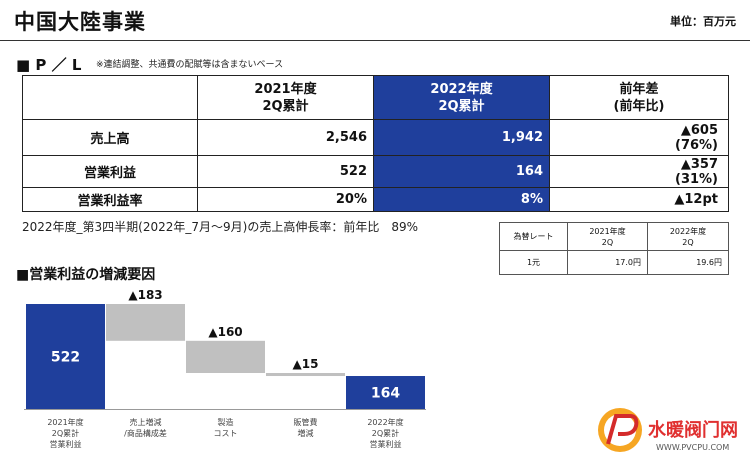  What do you see at coordinates (533, 262) in the screenshot?
I see `fx-row-label: 1元` at bounding box center [533, 262].